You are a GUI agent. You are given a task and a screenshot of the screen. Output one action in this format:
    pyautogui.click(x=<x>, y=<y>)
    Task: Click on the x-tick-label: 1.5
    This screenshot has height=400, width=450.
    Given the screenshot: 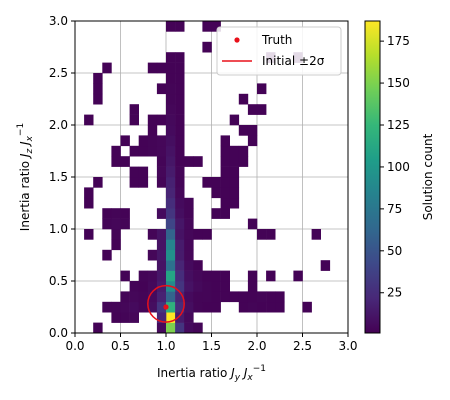 What is the action you would take?
    pyautogui.click(x=211, y=346)
    